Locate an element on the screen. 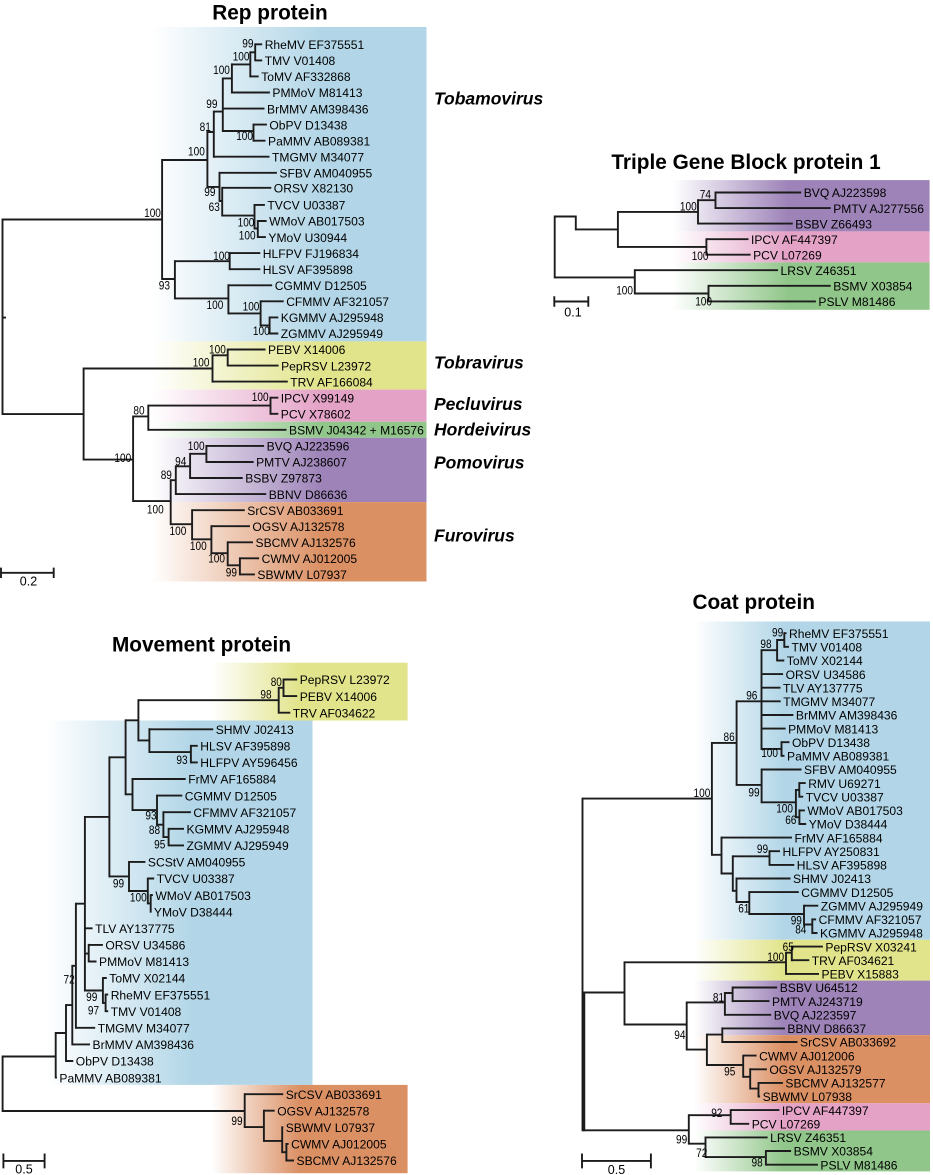 This screenshot has width=933, height=1175. svg-text: Pecluvirus is located at coordinates (478, 404).